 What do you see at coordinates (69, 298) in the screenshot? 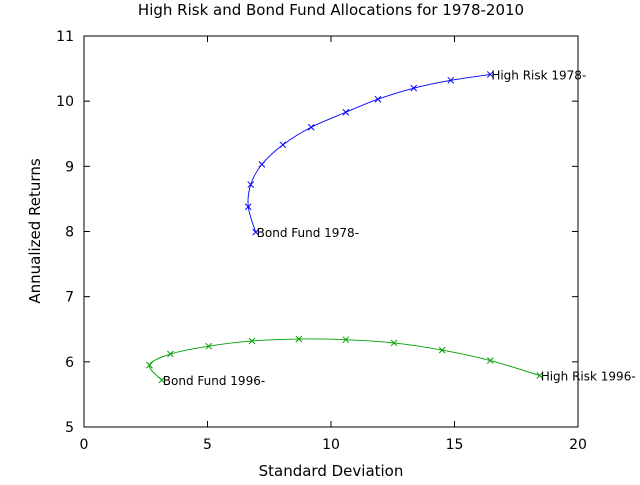
I see `y-tick-label: 7` at bounding box center [69, 298].